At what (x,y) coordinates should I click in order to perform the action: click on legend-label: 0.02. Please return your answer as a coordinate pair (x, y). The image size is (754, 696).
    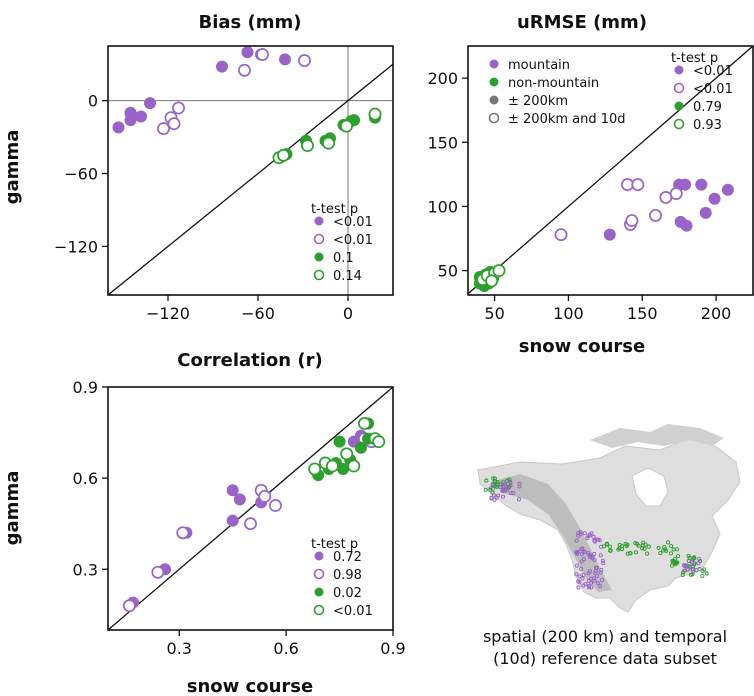
    Looking at the image, I should click on (347, 593).